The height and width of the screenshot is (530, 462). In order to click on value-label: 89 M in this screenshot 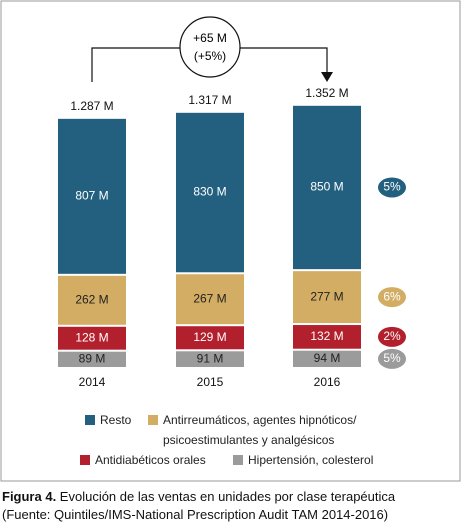, I will do `click(92, 359)`.